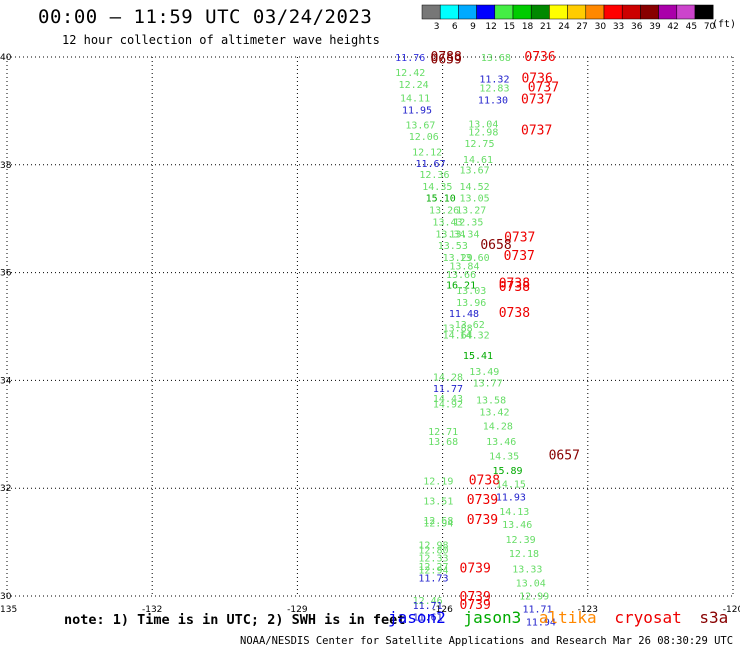 The height and width of the screenshot is (650, 740). Describe the element at coordinates (545, 27) in the screenshot. I see `colorbar-label: 21` at that location.